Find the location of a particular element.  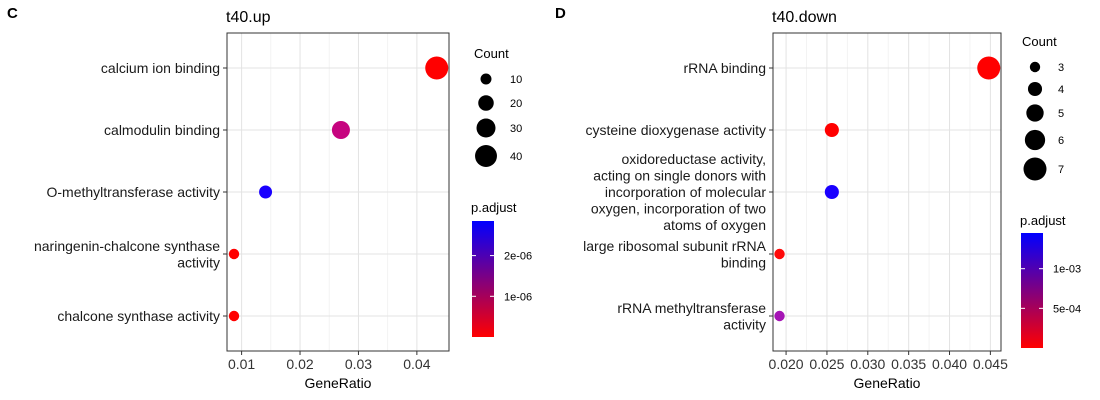

y-tick-label: cysteine dioxygenase activity is located at coordinates (675, 130).